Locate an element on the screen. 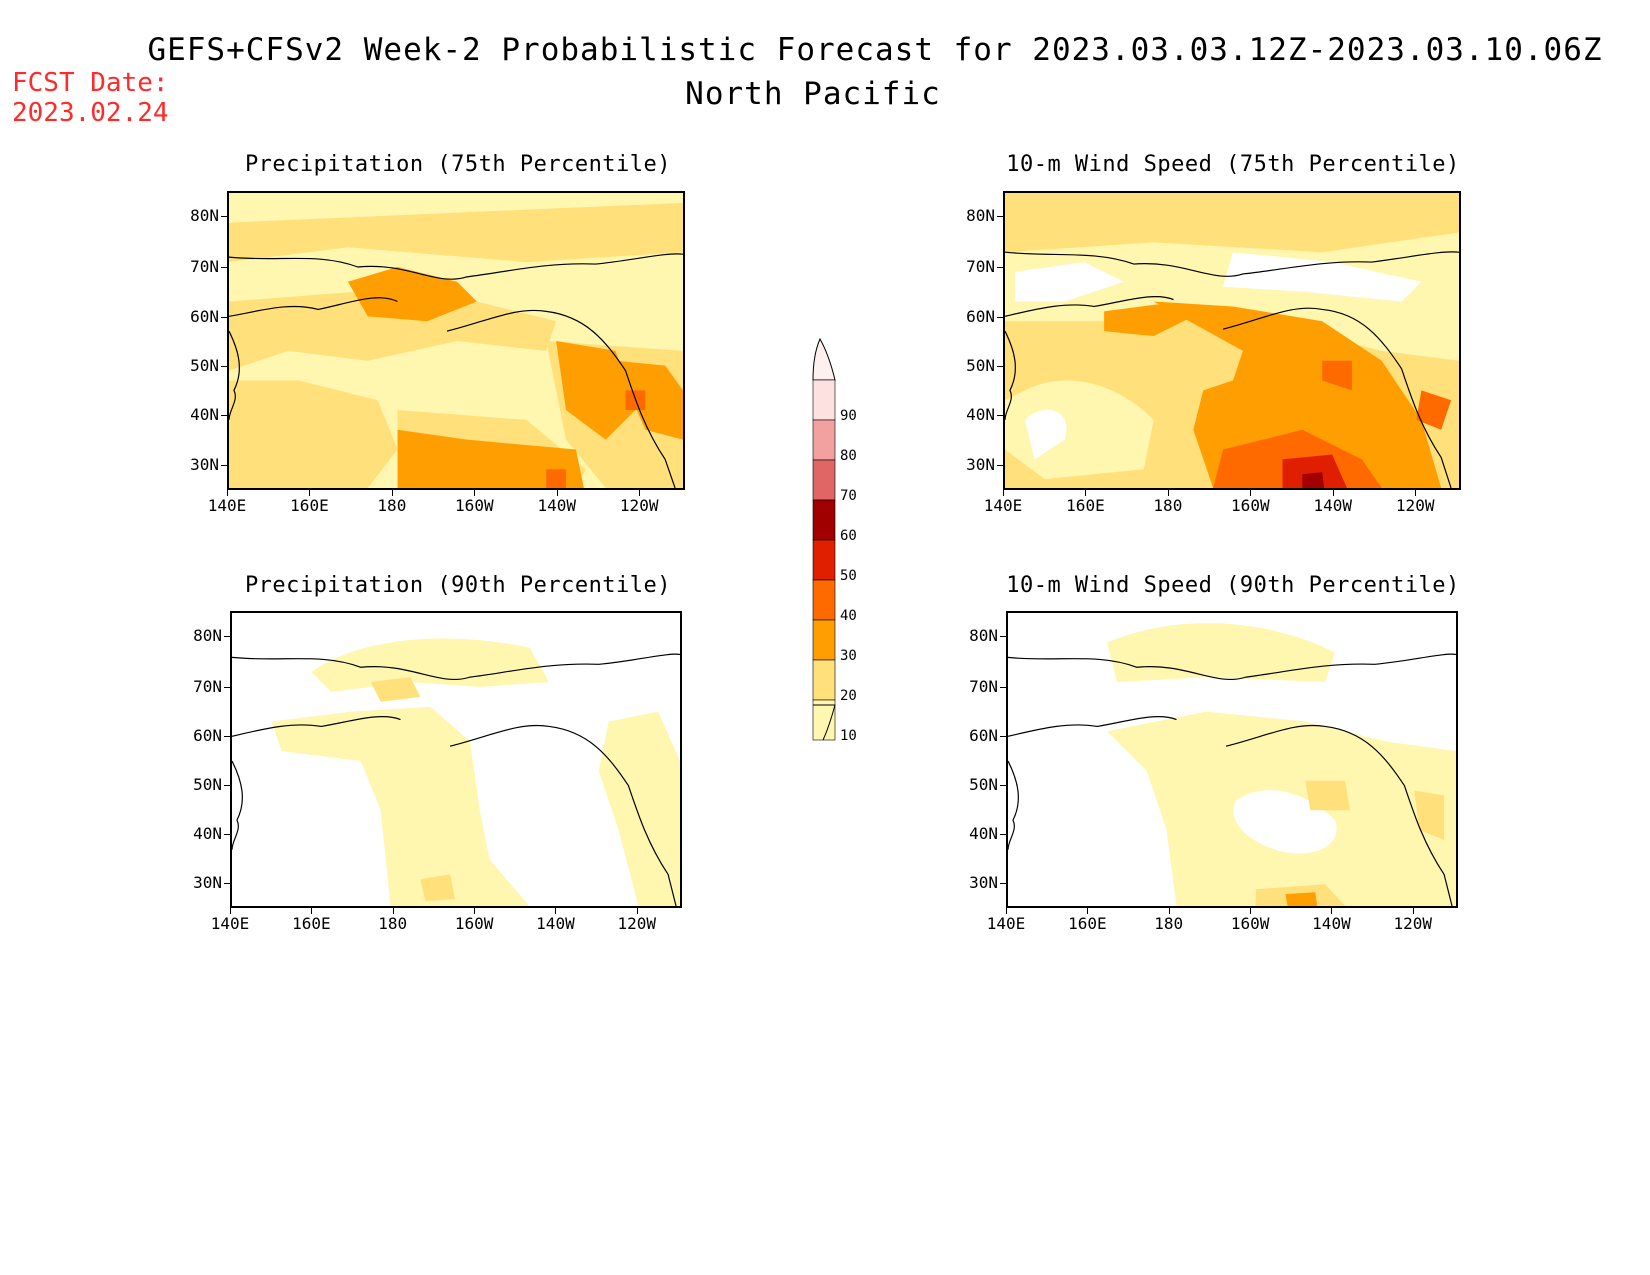  wind-90-field is located at coordinates (1232, 759).